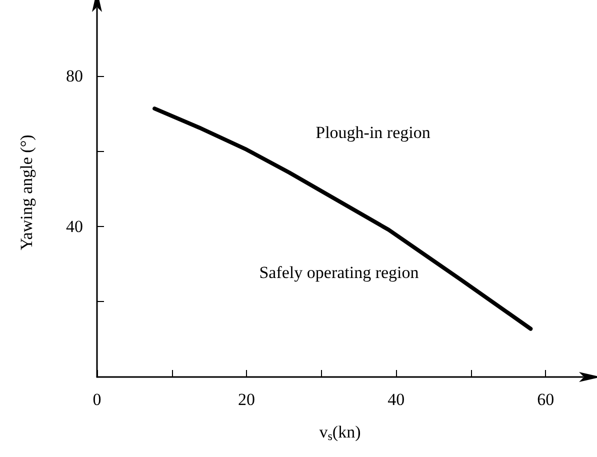  What do you see at coordinates (26, 192) in the screenshot?
I see `y-axis-title: Yawing angle (°)` at bounding box center [26, 192].